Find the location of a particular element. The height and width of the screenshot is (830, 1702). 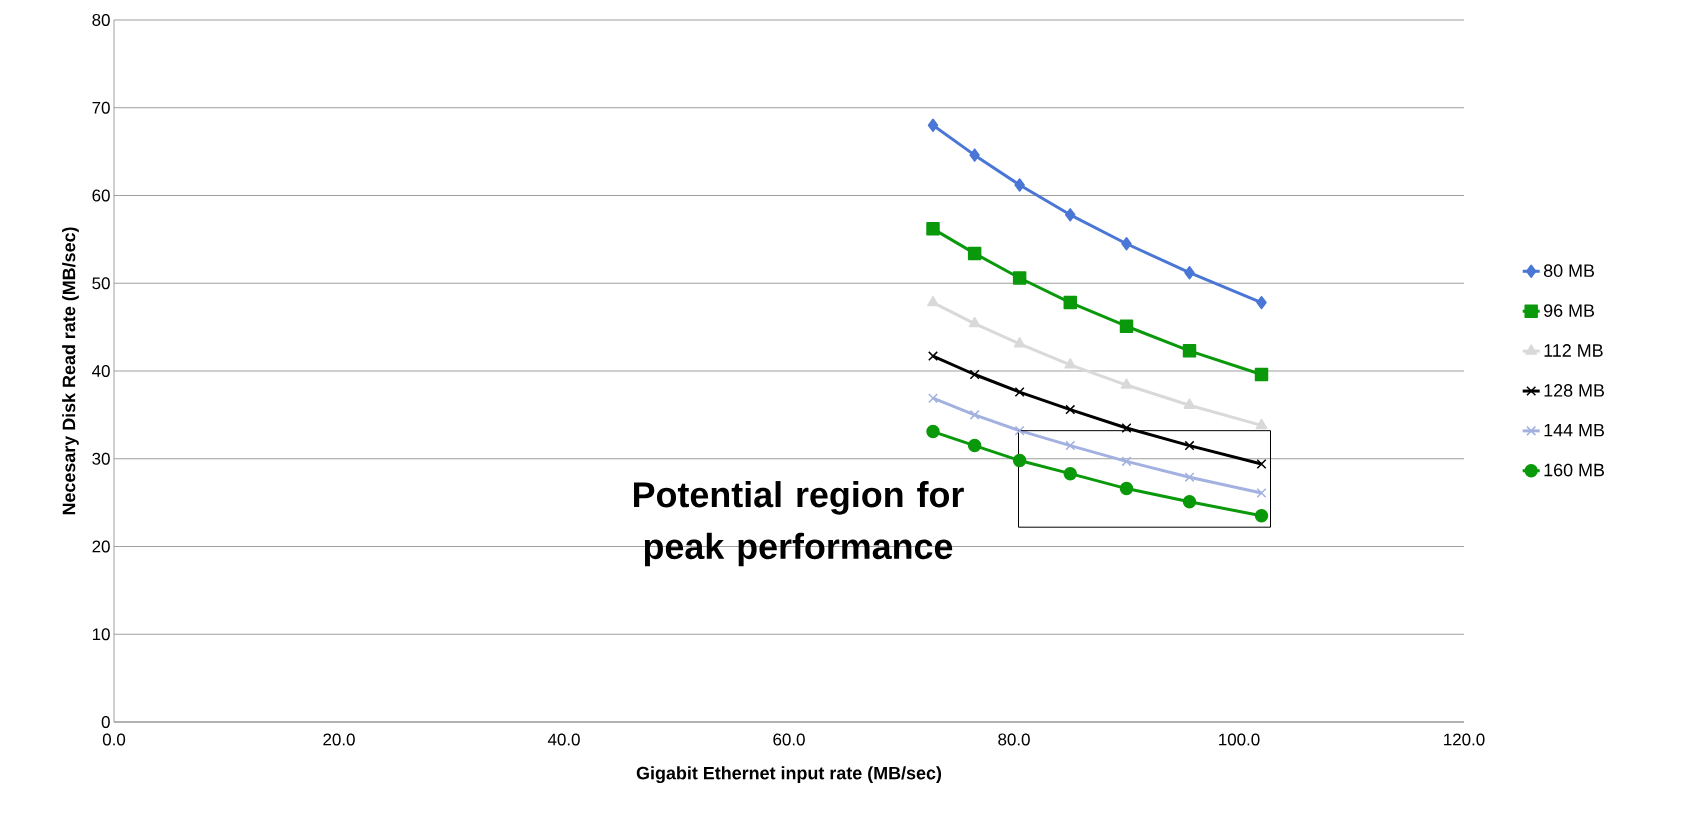

y-axis-title: Necesary Disk Read rate (MB/sec) is located at coordinates (70, 371).